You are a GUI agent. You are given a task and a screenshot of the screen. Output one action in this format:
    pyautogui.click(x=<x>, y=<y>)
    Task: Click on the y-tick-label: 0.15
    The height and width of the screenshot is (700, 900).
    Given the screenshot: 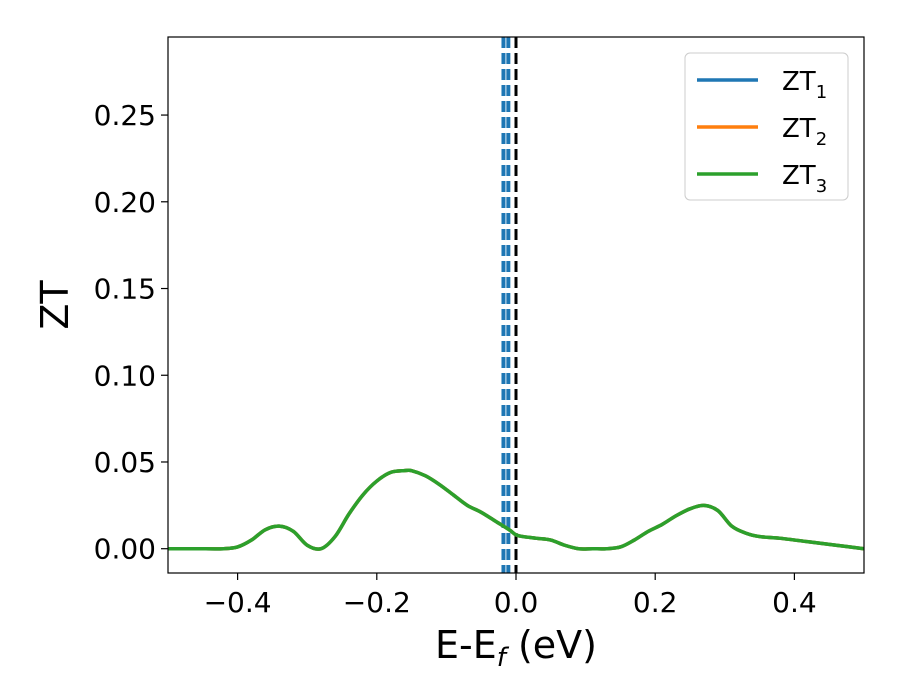 What is the action you would take?
    pyautogui.click(x=125, y=289)
    